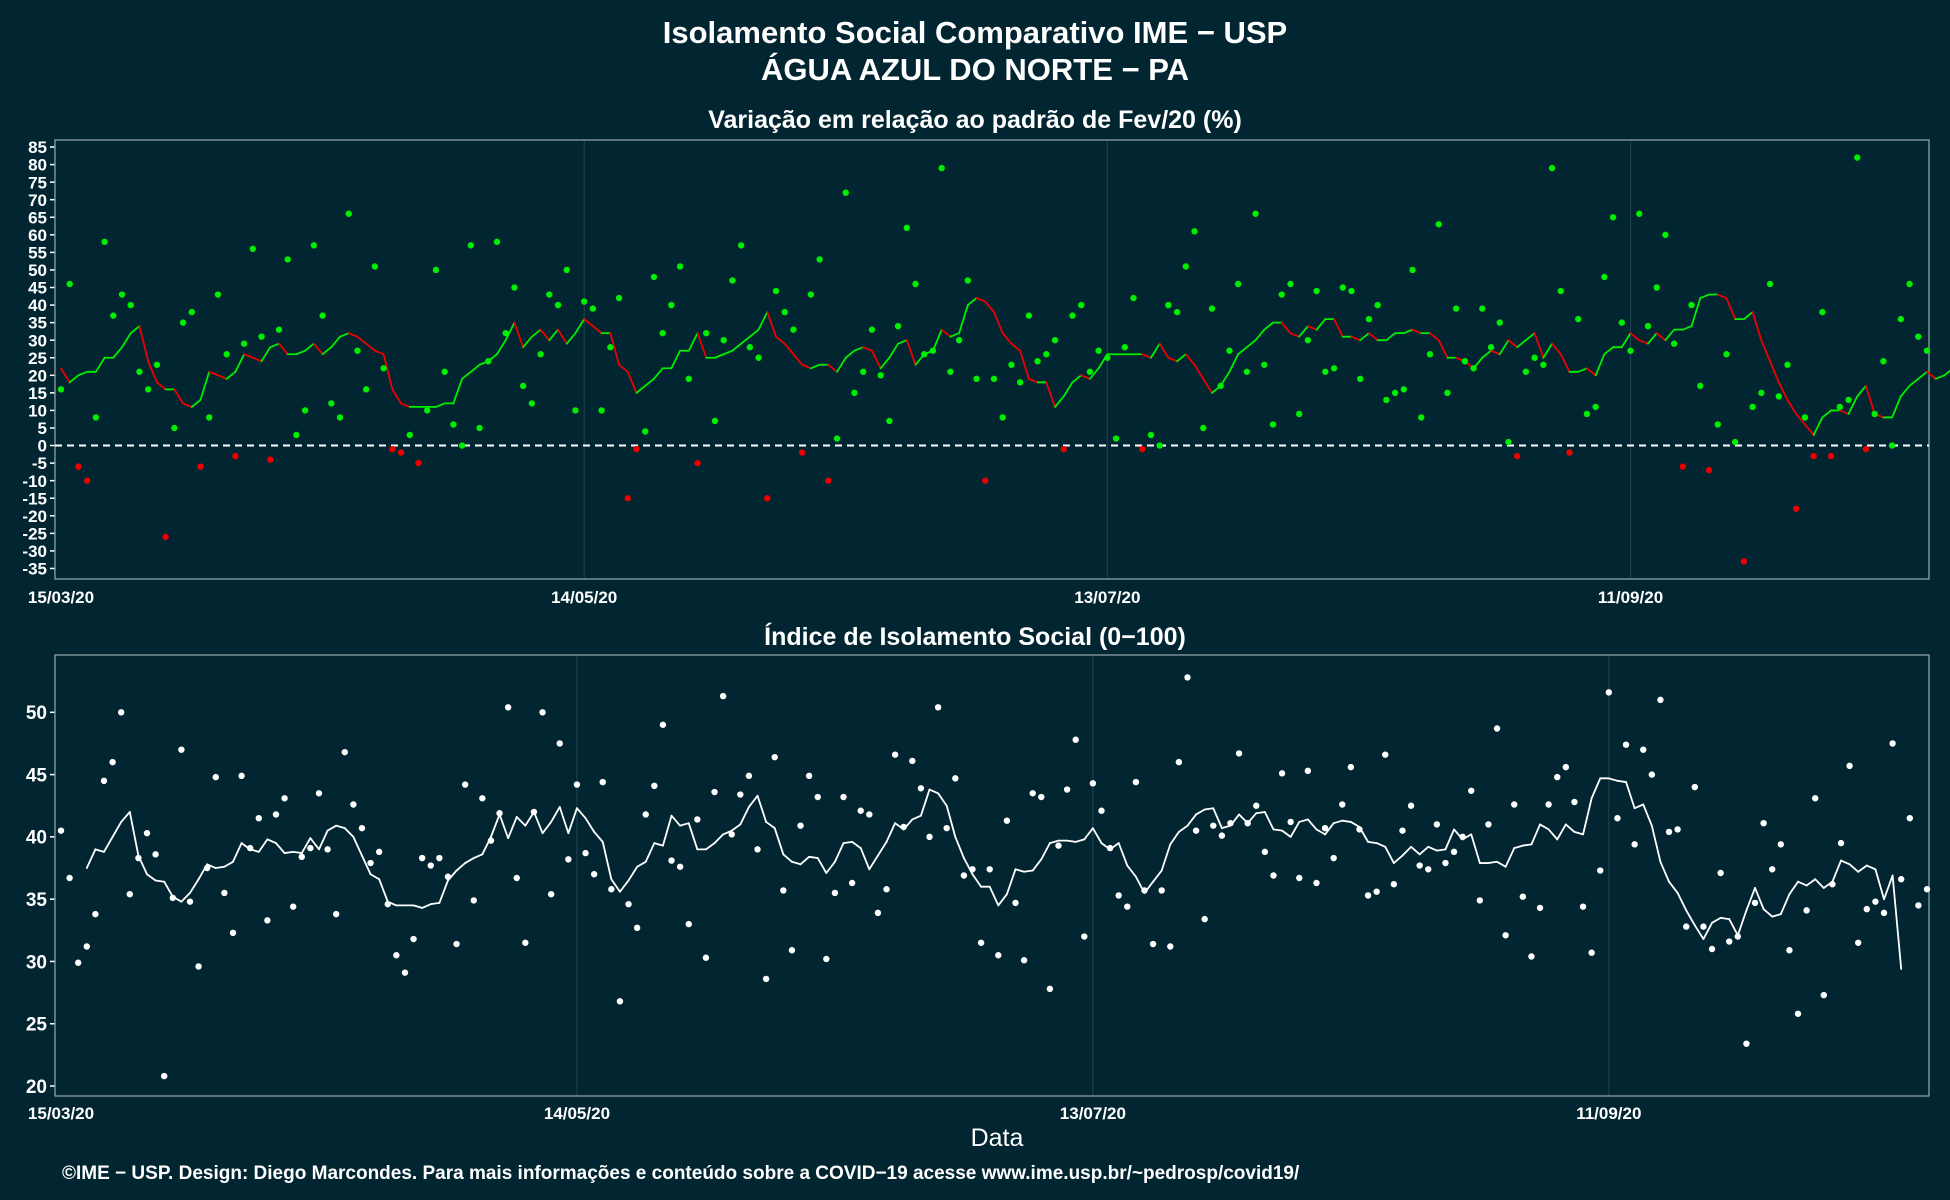 The width and height of the screenshot is (1950, 1200). Describe the element at coordinates (1107, 597) in the screenshot. I see `x-tick-label: 13/07/20` at that location.